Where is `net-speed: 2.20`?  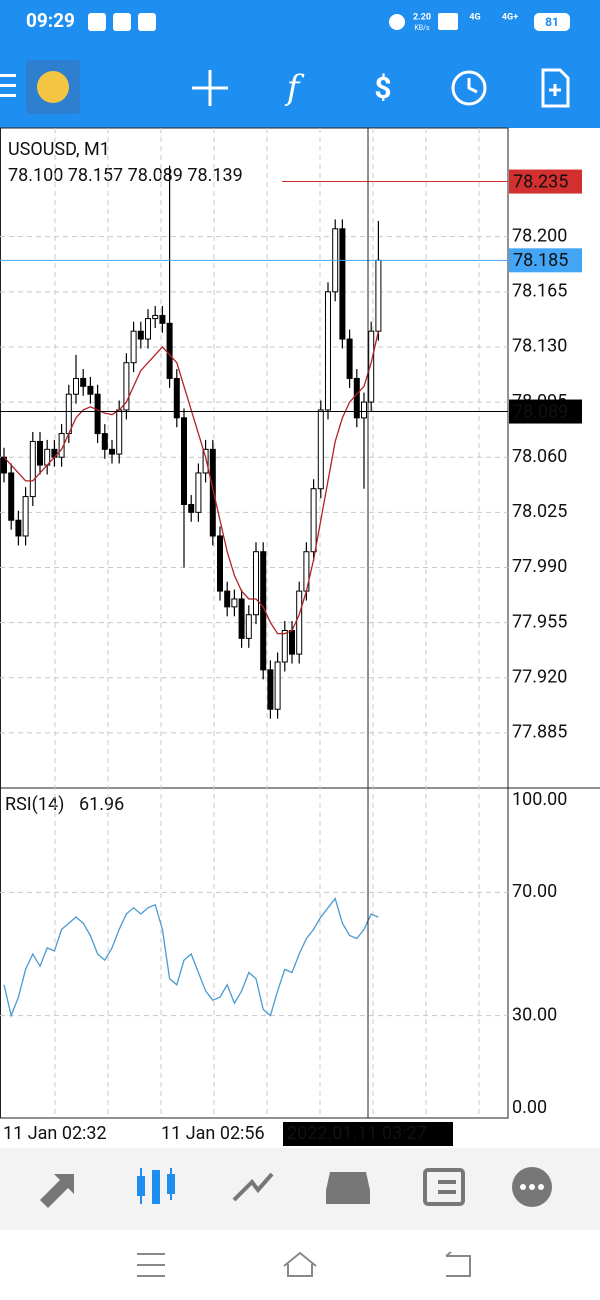 net-speed: 2.20 is located at coordinates (422, 17).